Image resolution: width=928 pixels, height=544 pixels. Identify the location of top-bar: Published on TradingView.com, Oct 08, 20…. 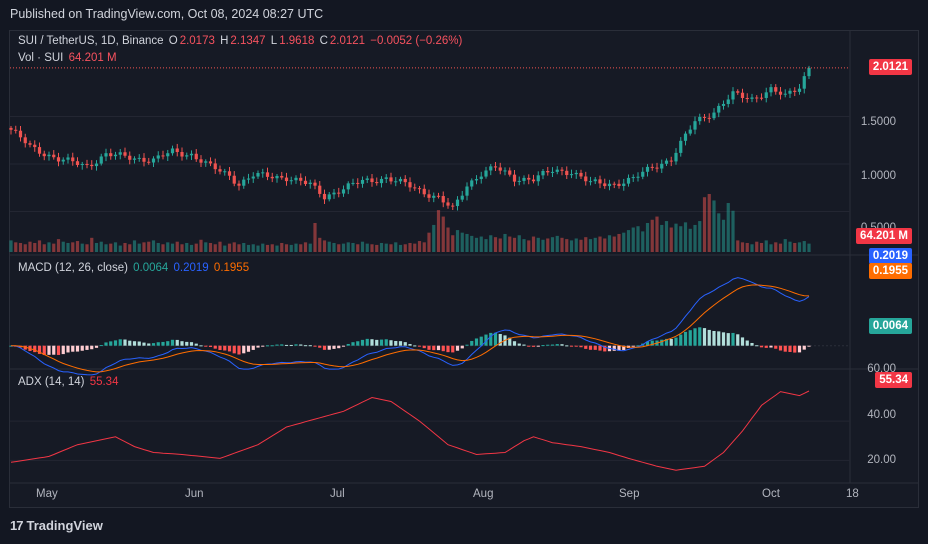
(464, 15).